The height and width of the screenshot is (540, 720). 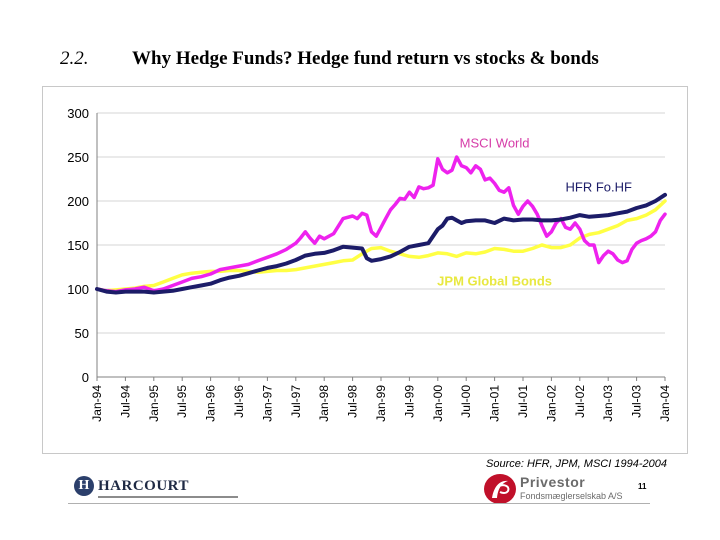 I want to click on page-number: 11, so click(x=642, y=486).